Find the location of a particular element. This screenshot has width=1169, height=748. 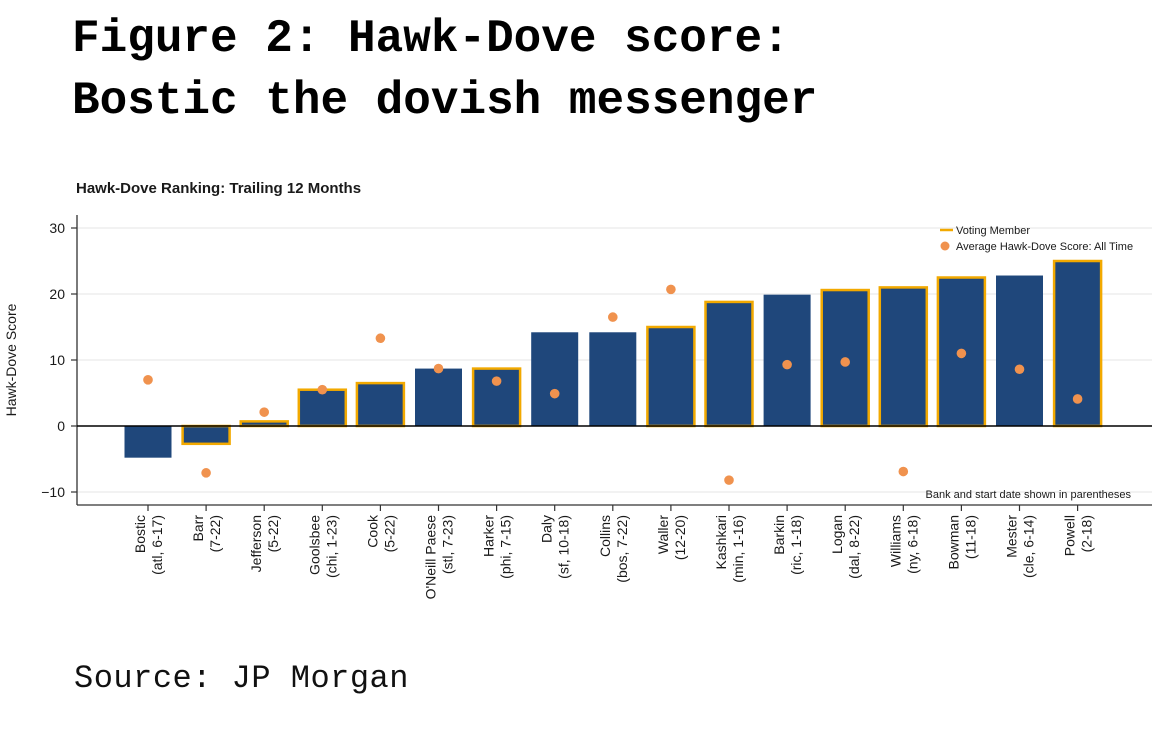

y-tick-label: 10 is located at coordinates (57, 360).